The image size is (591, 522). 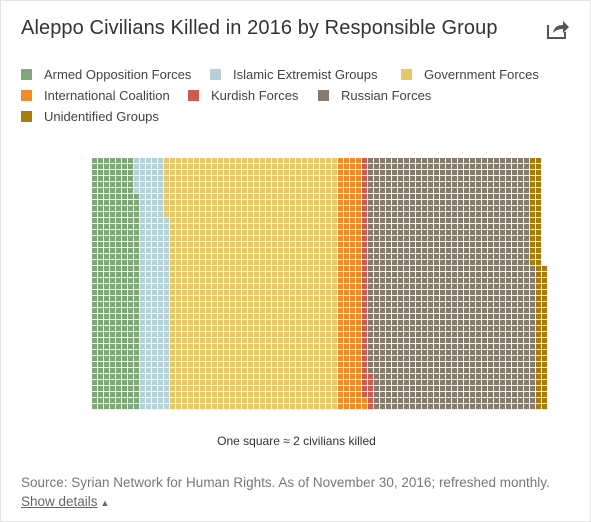 I want to click on caret-up-icon: ▲, so click(x=105, y=503).